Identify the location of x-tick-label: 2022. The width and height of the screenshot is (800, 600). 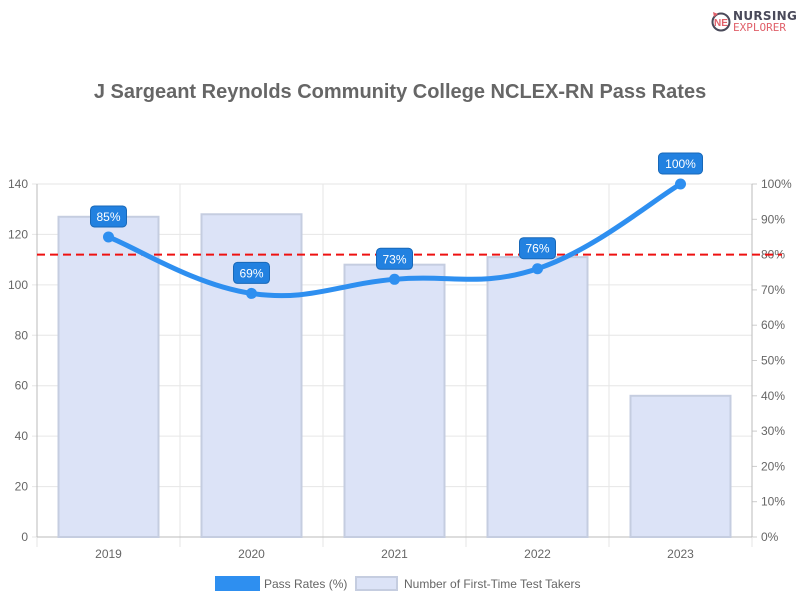
(537, 554).